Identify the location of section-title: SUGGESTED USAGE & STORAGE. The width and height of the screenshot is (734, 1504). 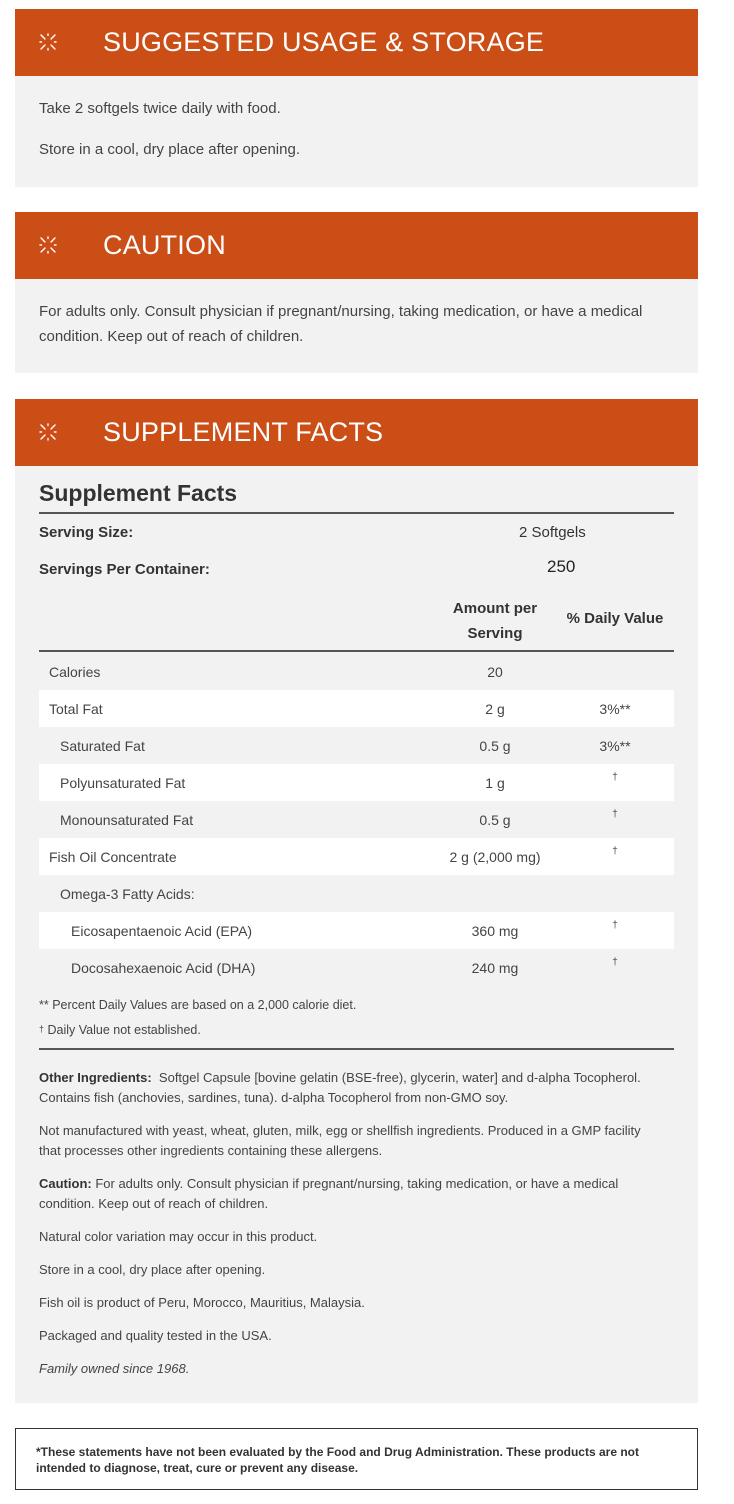
(324, 42).